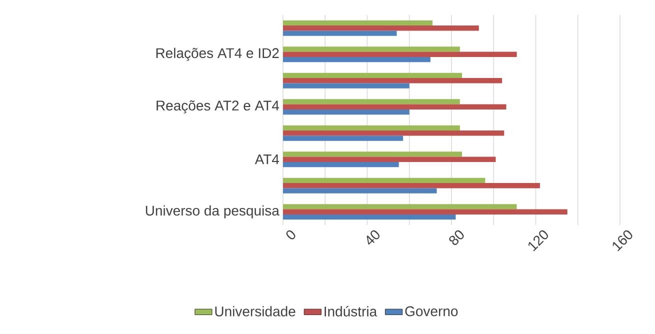 The image size is (655, 334). What do you see at coordinates (431, 311) in the screenshot?
I see `legend-label: Governo` at bounding box center [431, 311].